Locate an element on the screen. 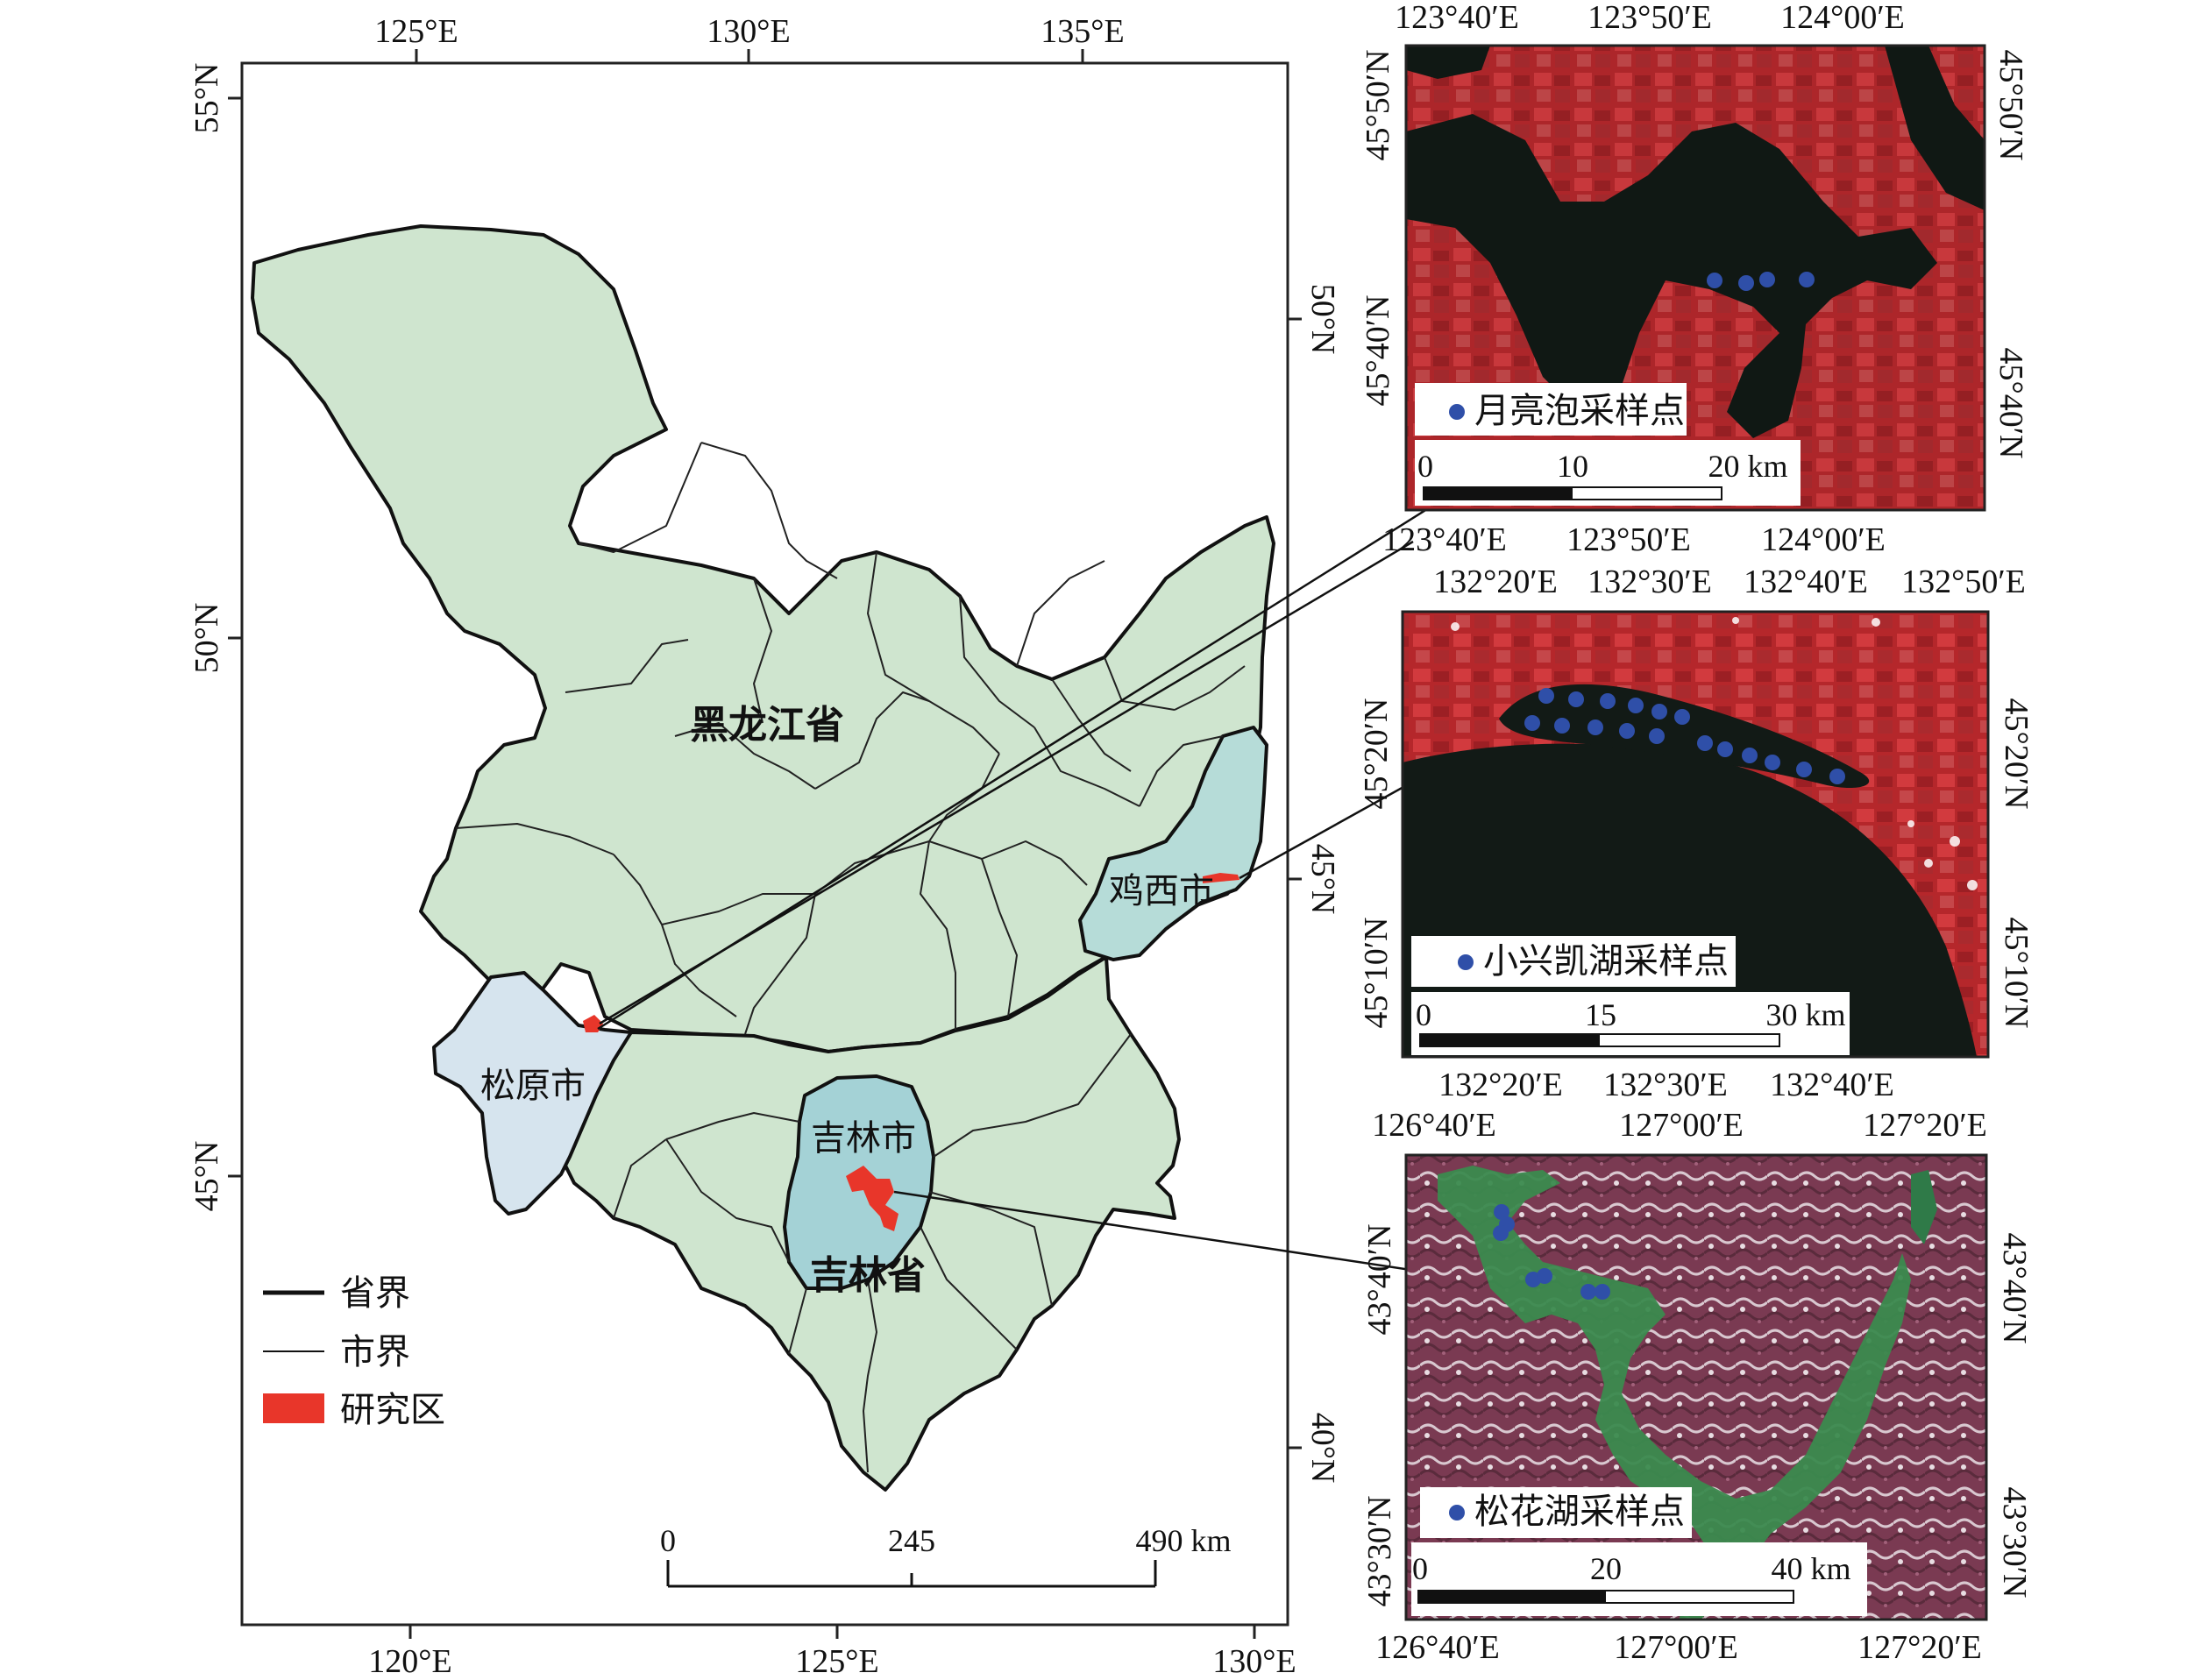  main-right-lat-1: 50°N is located at coordinates (1323, 319).